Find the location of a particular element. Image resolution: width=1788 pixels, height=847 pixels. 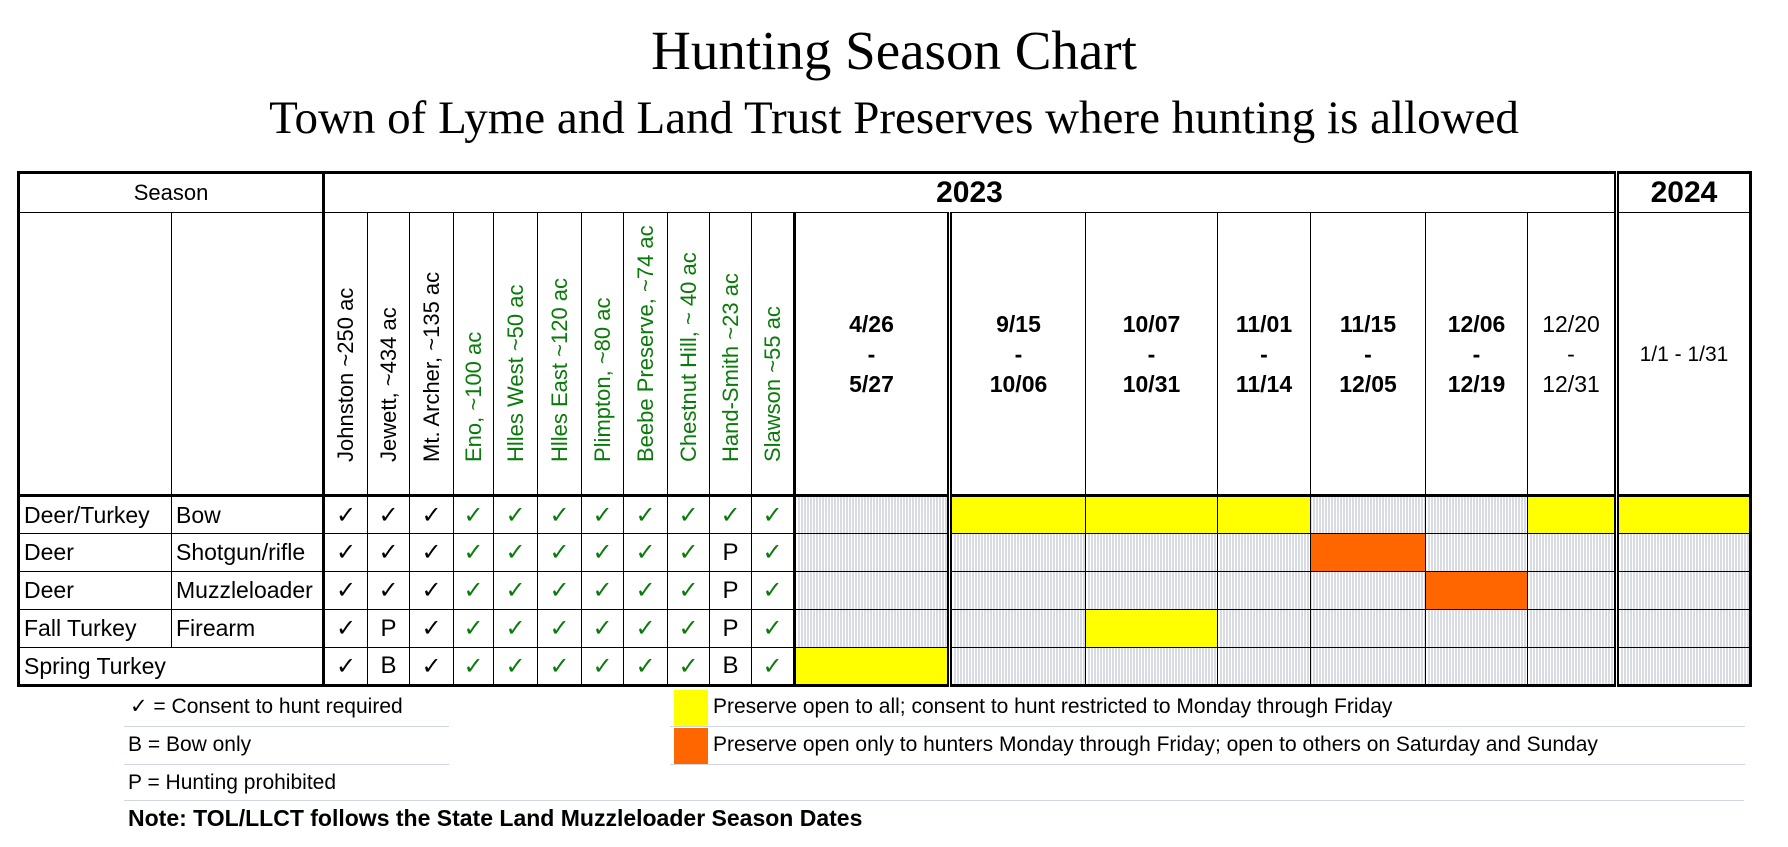

preserve-name: Hlles East ~120 ac is located at coordinates (559, 369).